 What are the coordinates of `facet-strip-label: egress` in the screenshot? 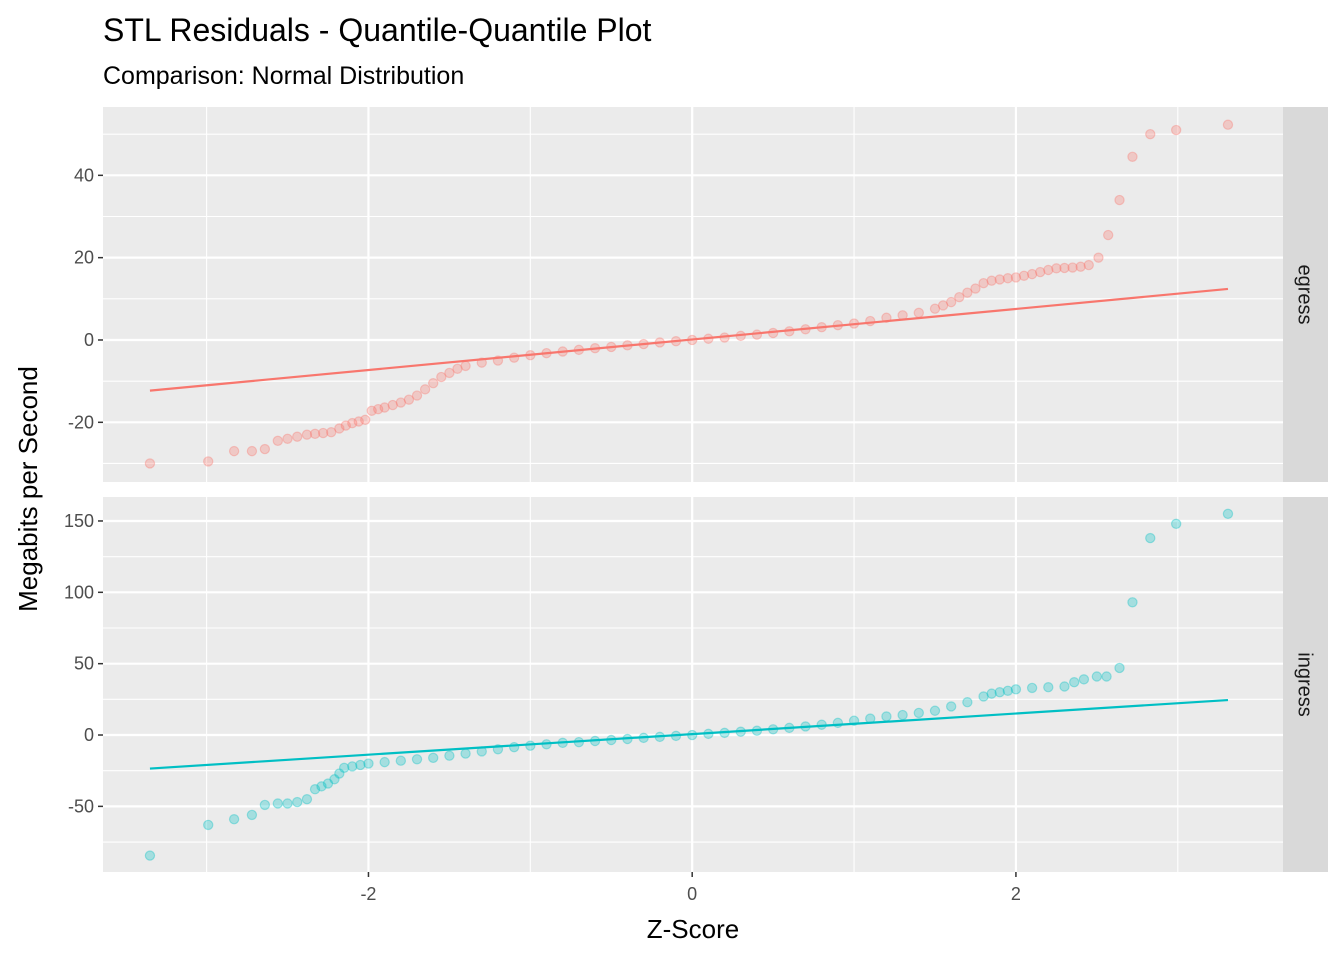 It's located at (1305, 294).